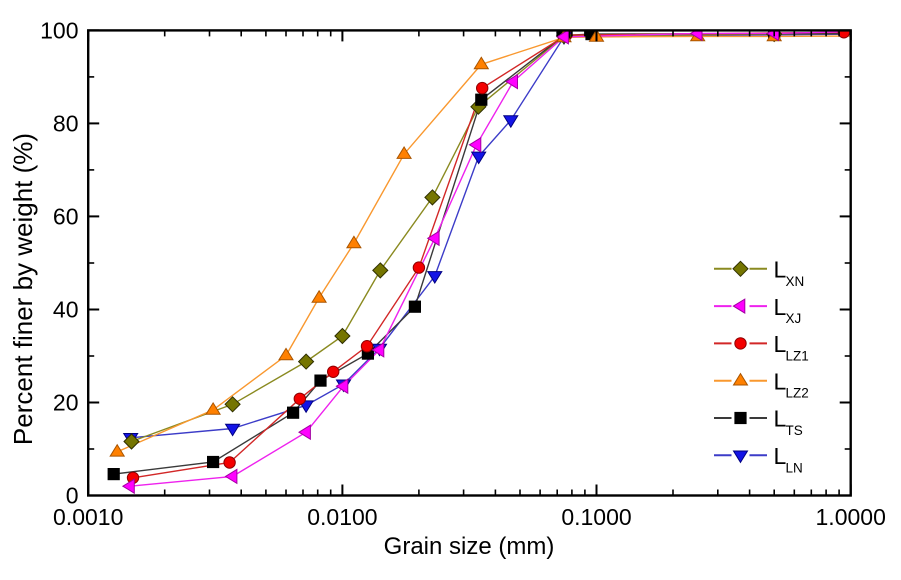  Describe the element at coordinates (66, 216) in the screenshot. I see `svg-text: 60` at that location.